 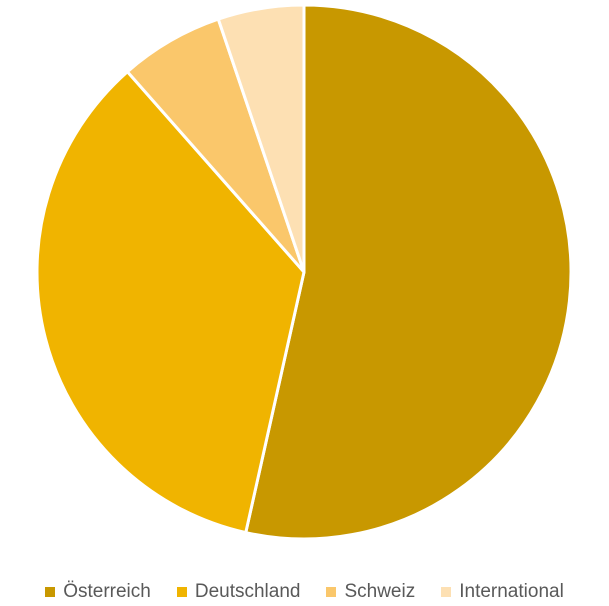 I want to click on legend-item-schweiz: Schweiz, so click(x=370, y=592).